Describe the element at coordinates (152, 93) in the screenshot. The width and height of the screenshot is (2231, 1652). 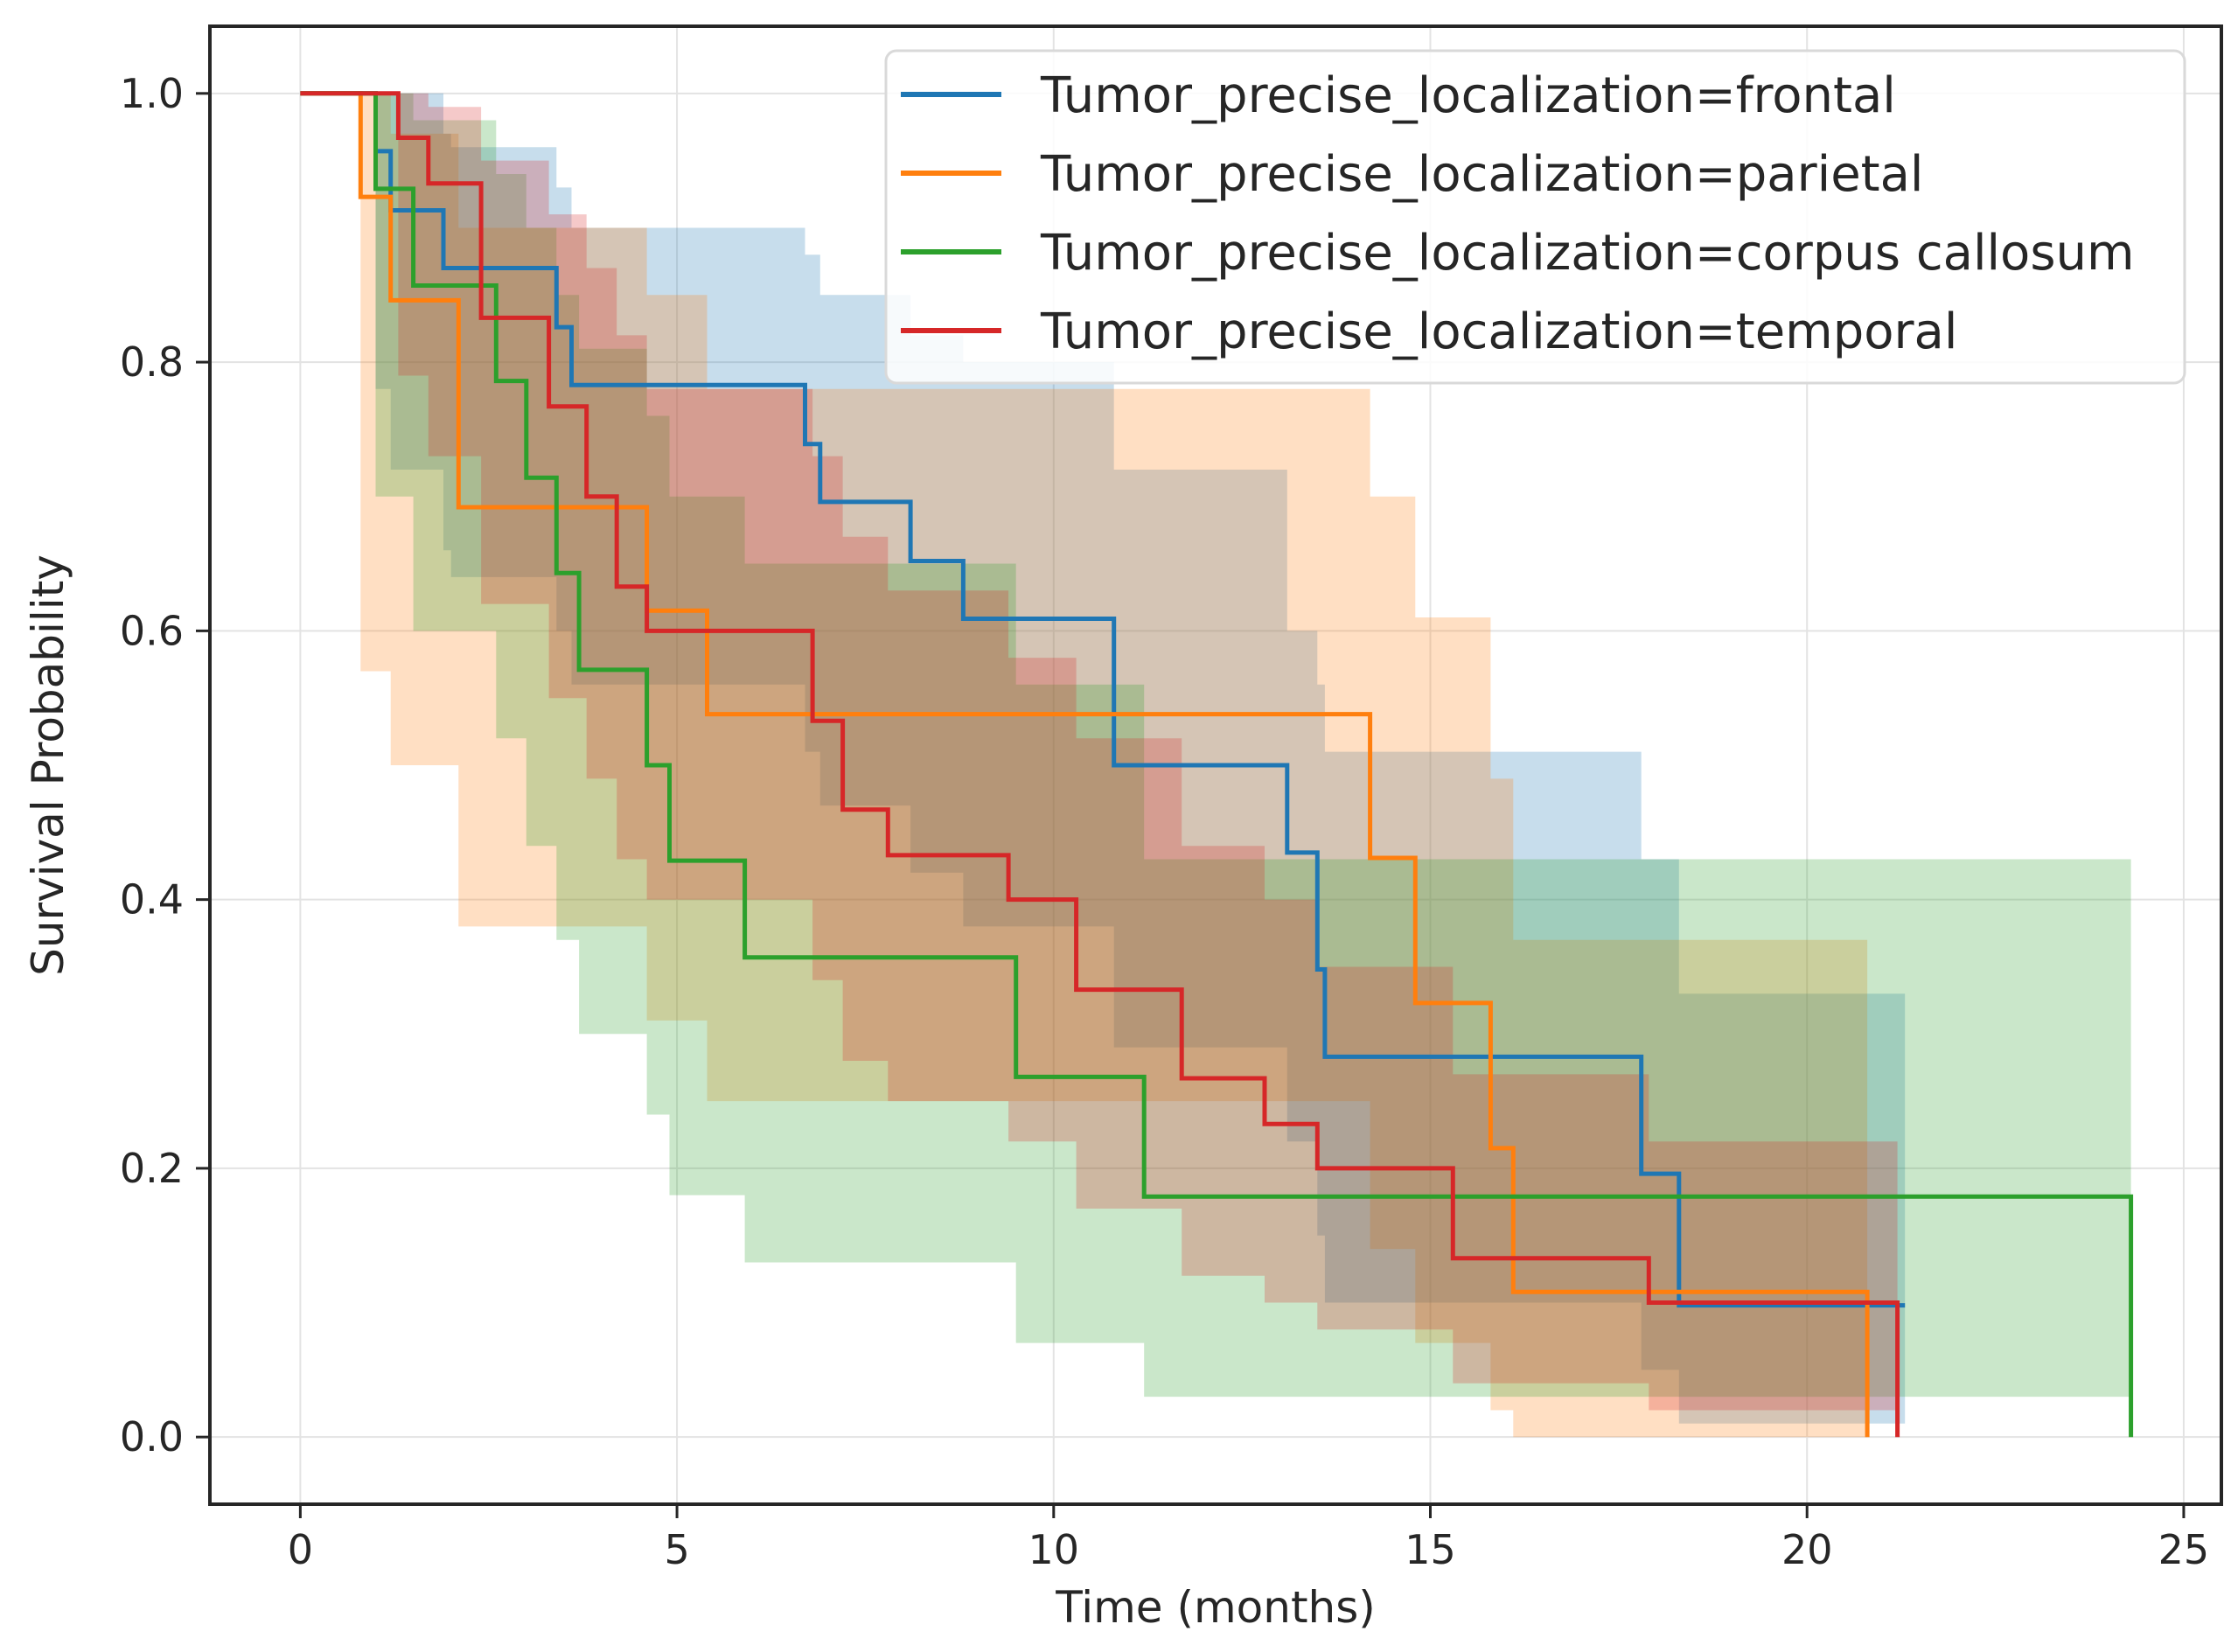
I see `y-tick-label: 1.0` at that location.